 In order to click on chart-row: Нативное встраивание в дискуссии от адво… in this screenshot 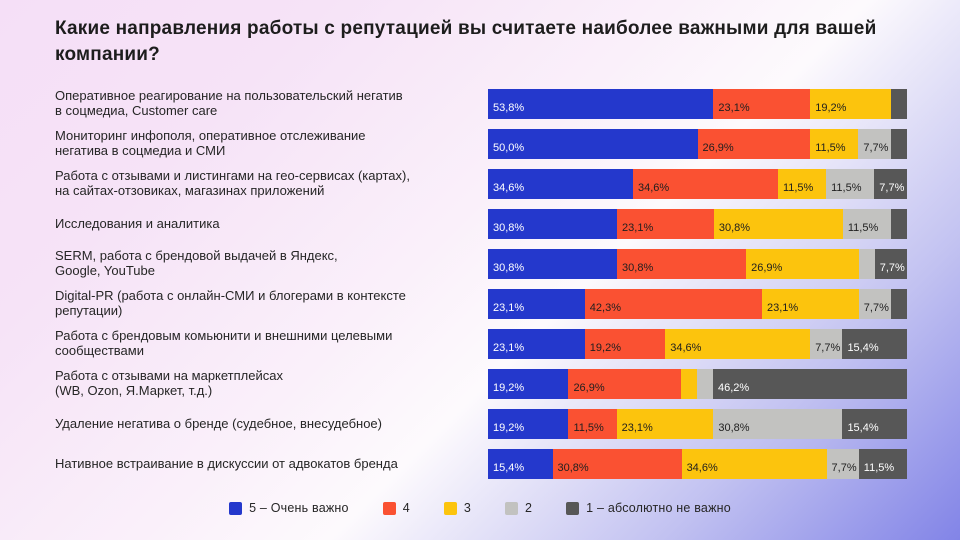, I will do `click(481, 464)`.